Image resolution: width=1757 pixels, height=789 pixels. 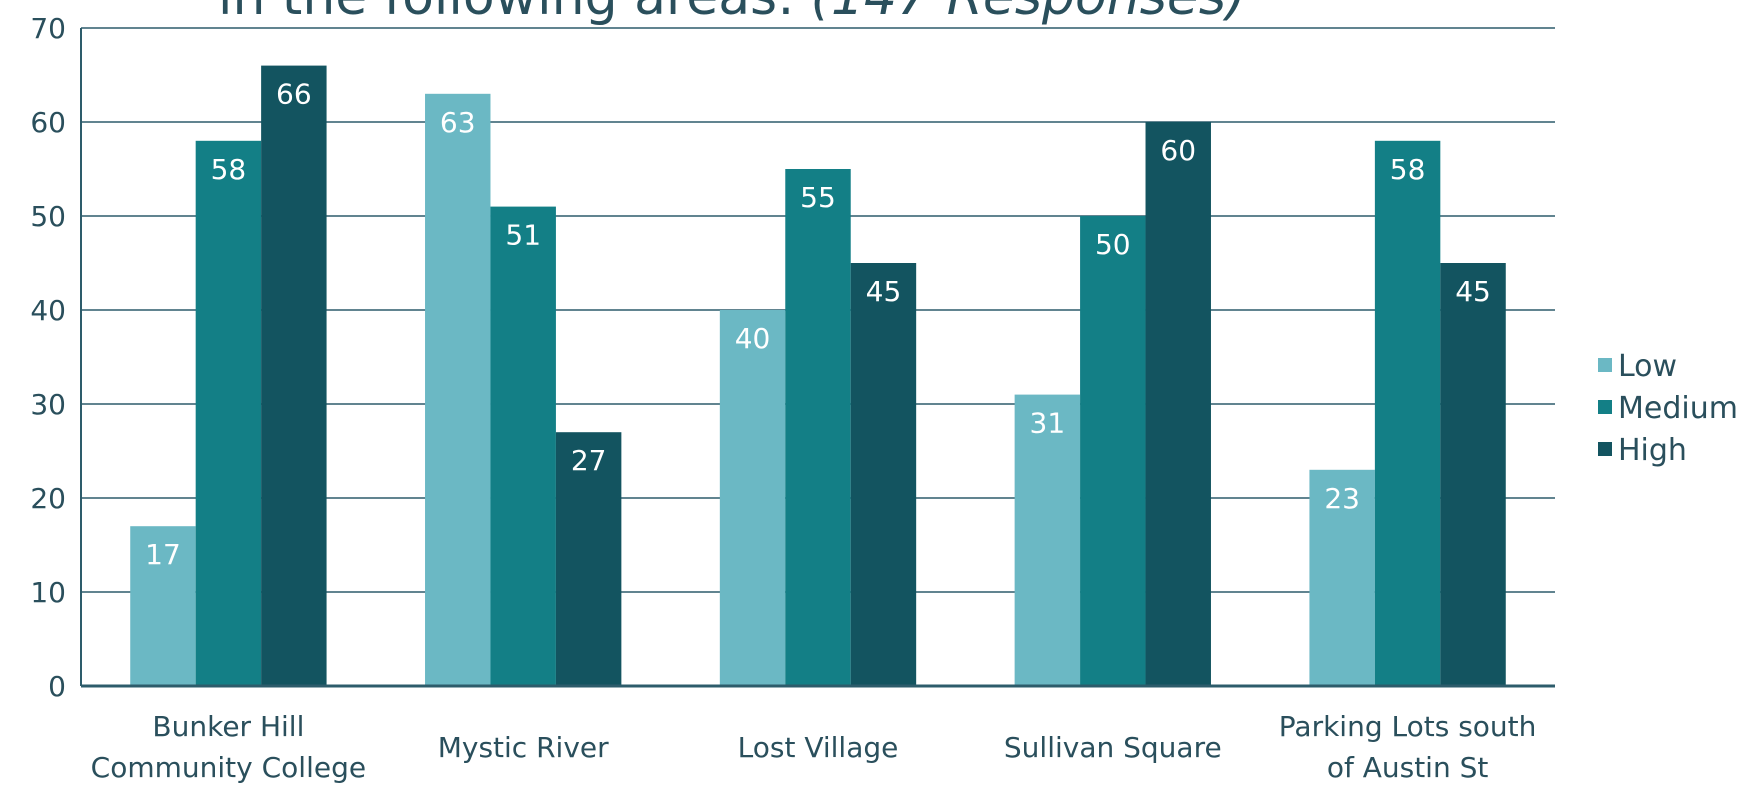 I want to click on y-tick-label: 70, so click(x=48, y=28).